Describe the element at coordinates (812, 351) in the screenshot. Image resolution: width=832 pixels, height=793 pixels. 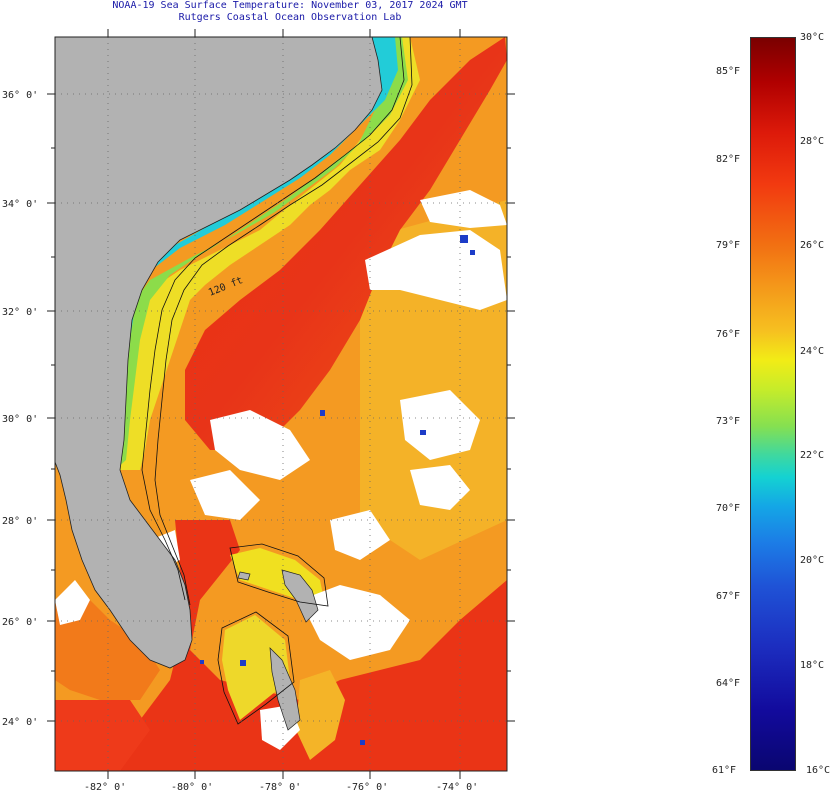
I see `colorbar-c-24: 24°C` at that location.